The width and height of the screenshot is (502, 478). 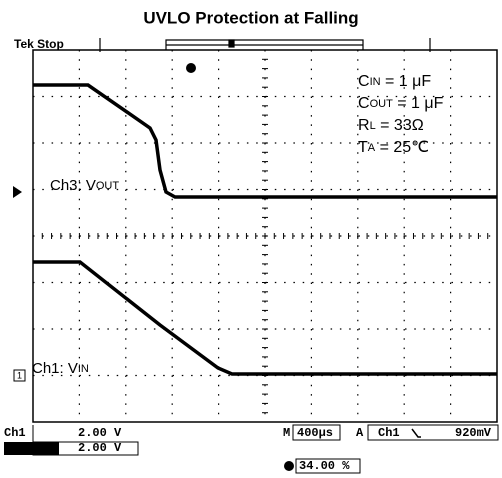 What do you see at coordinates (375, 82) in the screenshot?
I see `condition-sub: IN` at bounding box center [375, 82].